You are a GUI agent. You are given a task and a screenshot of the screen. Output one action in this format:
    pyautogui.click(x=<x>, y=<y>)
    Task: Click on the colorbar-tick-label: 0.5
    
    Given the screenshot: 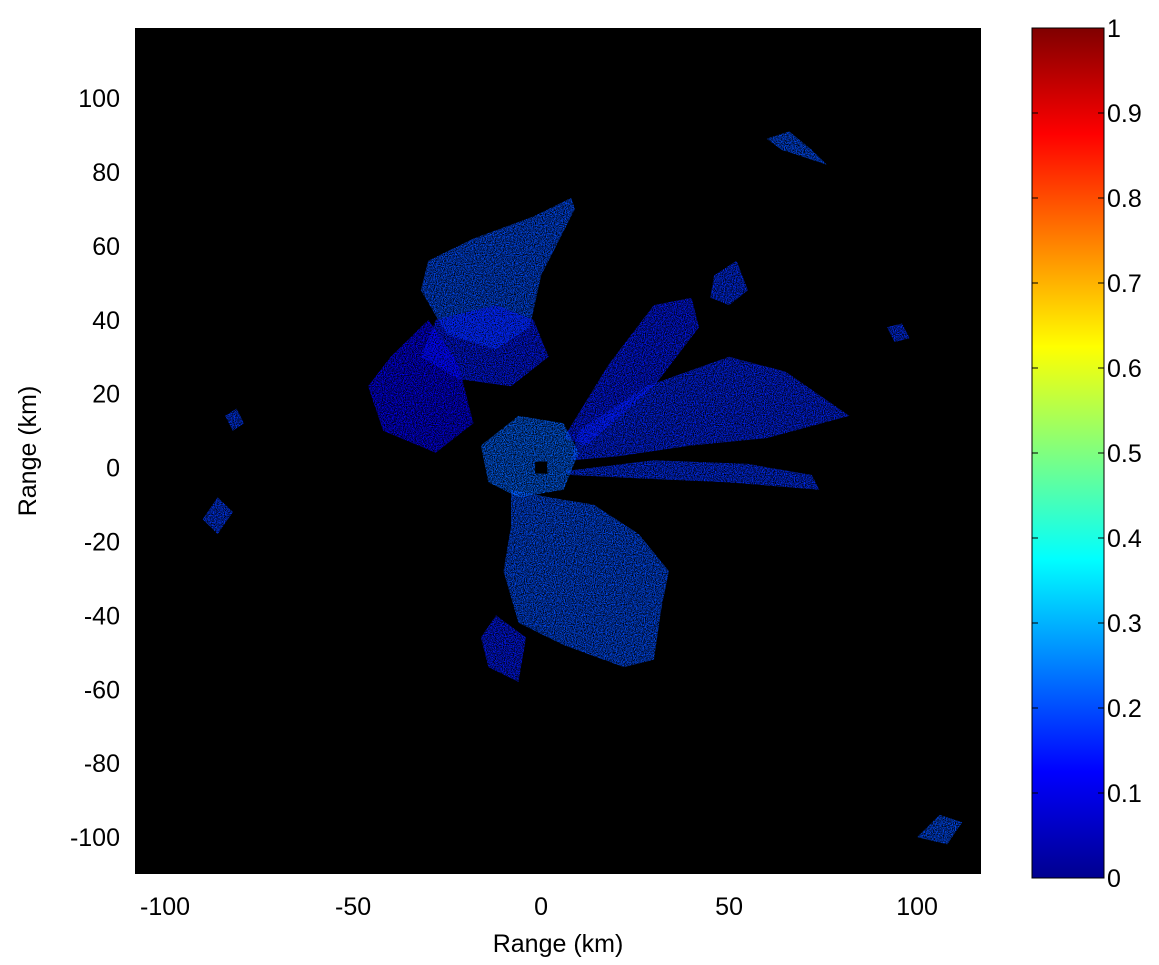 What is the action you would take?
    pyautogui.click(x=1124, y=454)
    